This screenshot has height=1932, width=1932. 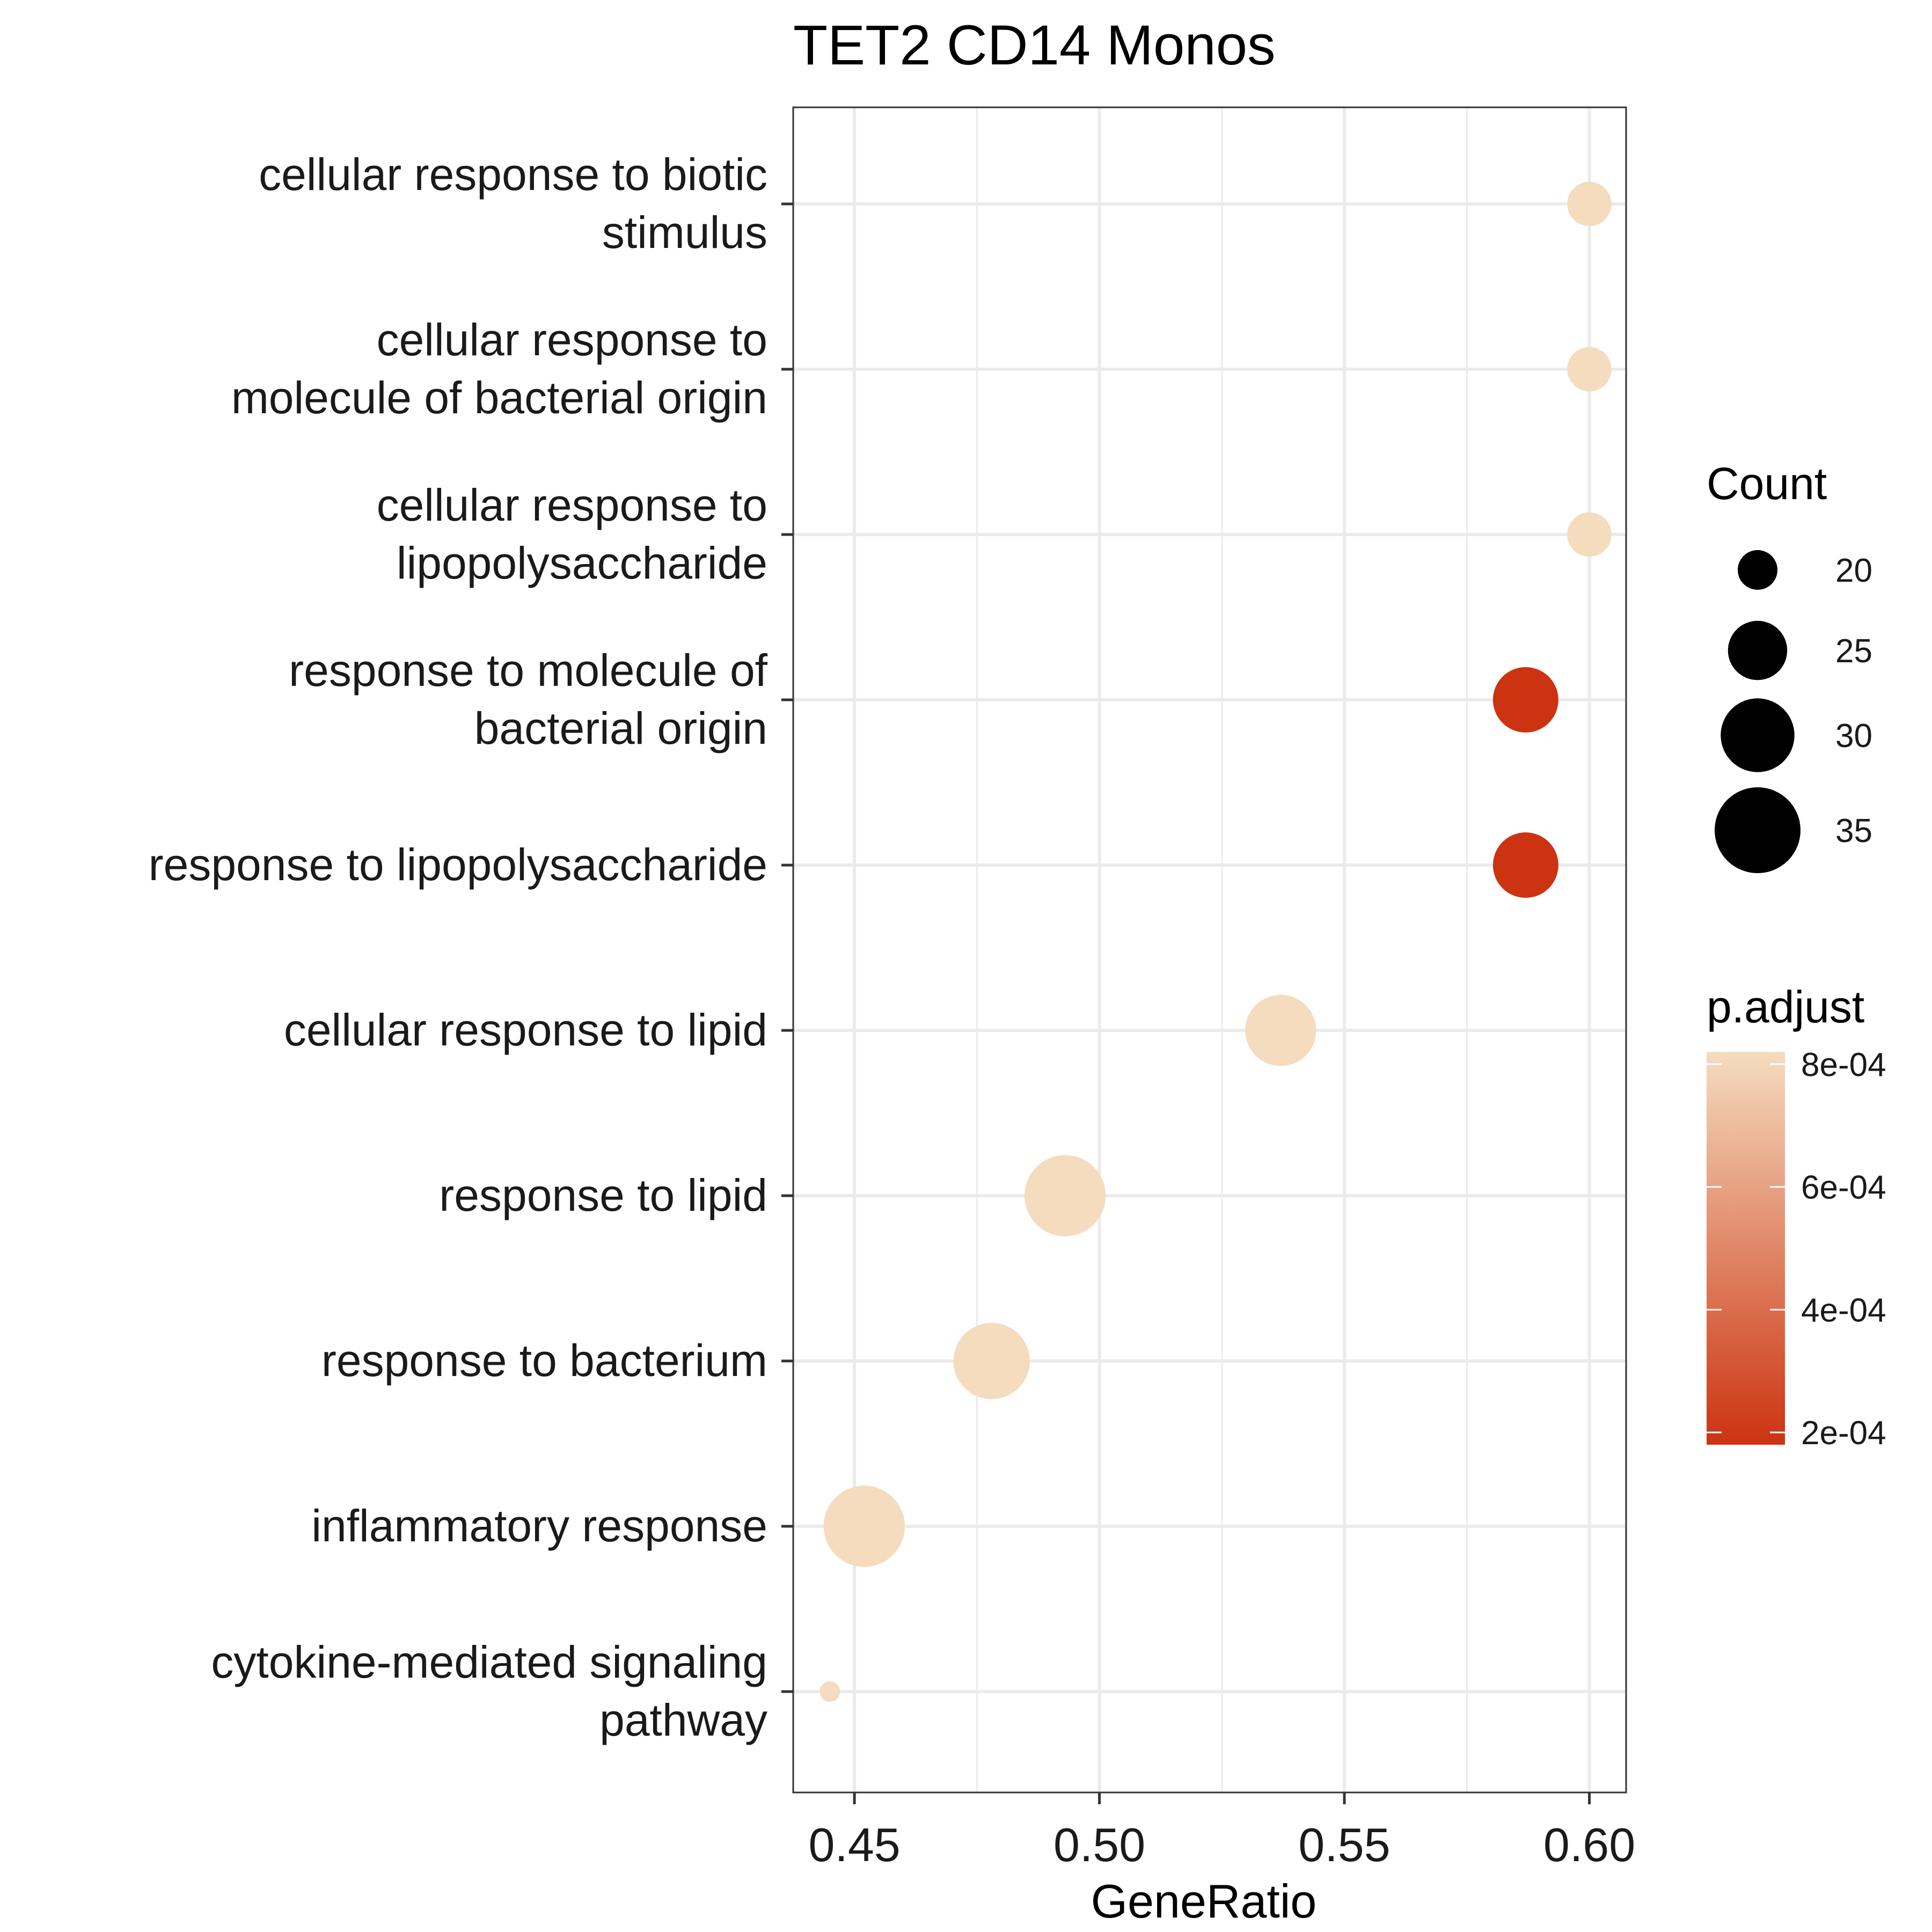 What do you see at coordinates (1843, 1187) in the screenshot?
I see `color-bar-label: 6e-04` at bounding box center [1843, 1187].